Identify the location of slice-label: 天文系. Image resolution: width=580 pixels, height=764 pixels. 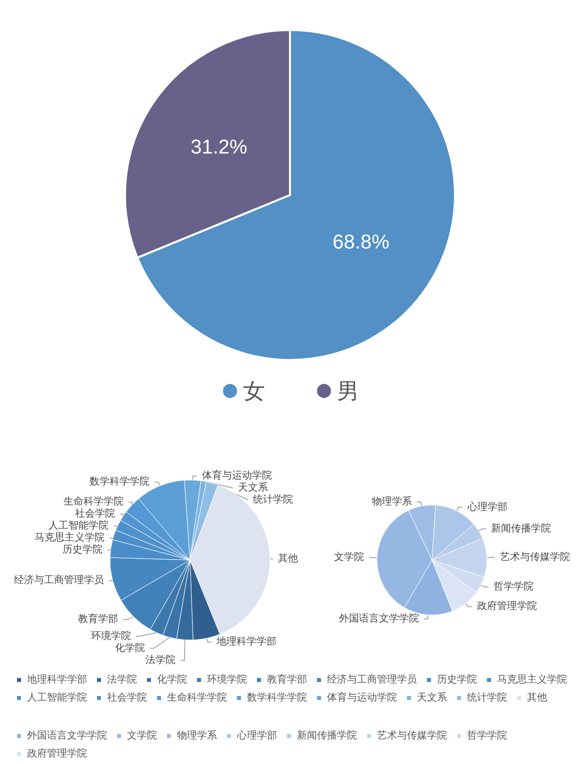
(253, 488).